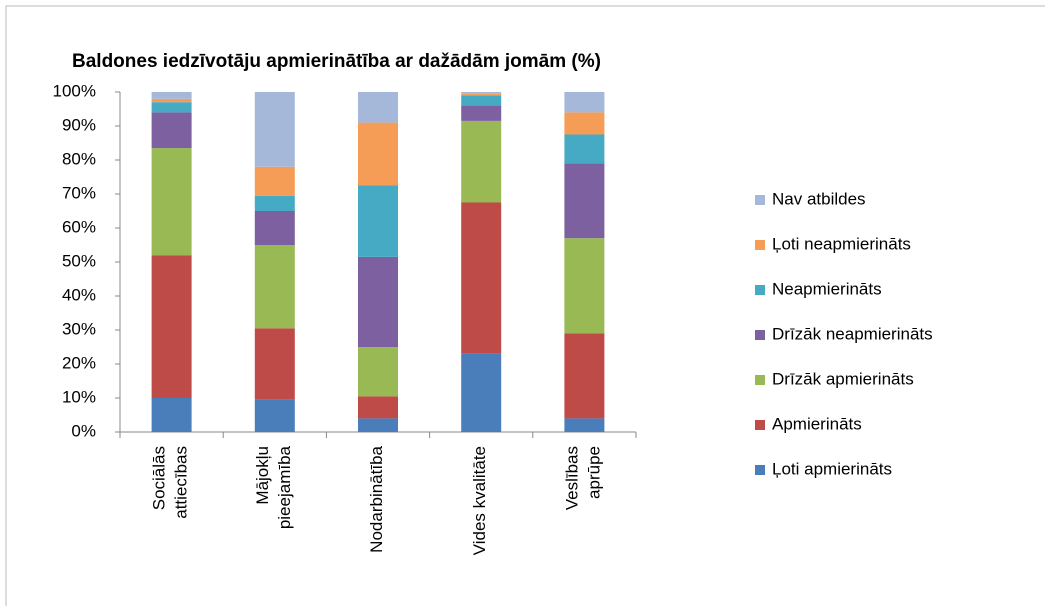  Describe the element at coordinates (83, 430) in the screenshot. I see `y-tick-label: 0%` at that location.